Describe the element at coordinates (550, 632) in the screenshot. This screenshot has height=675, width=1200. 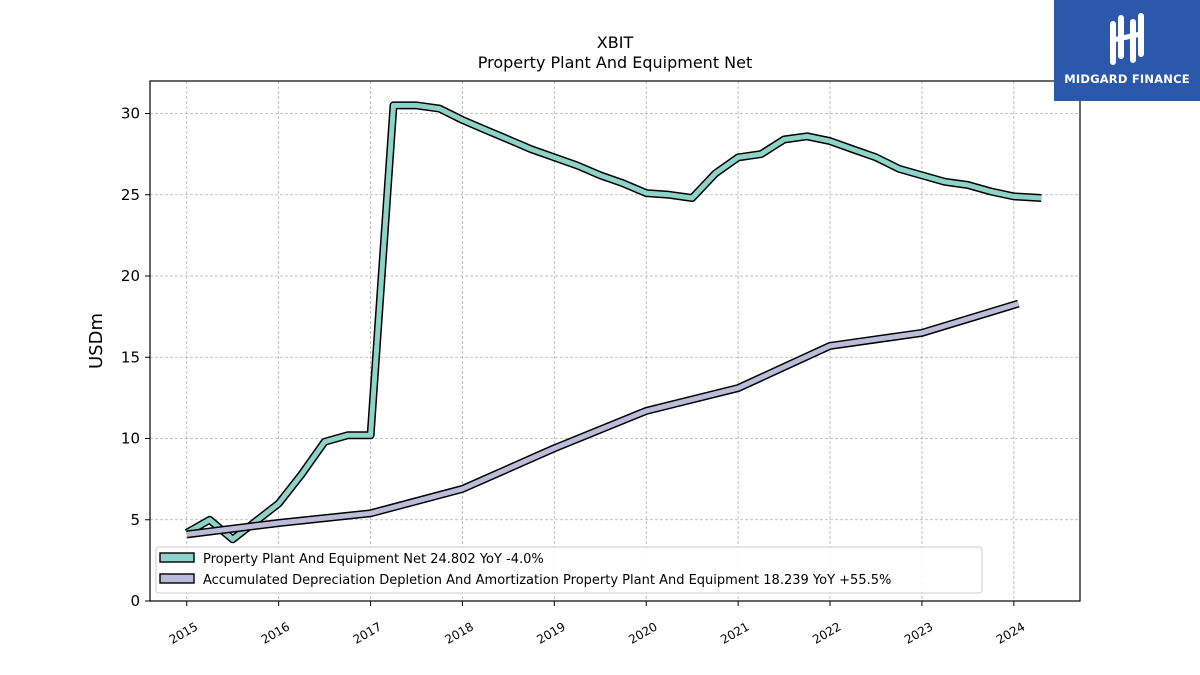
I see `x-tick-label: 2019` at that location.